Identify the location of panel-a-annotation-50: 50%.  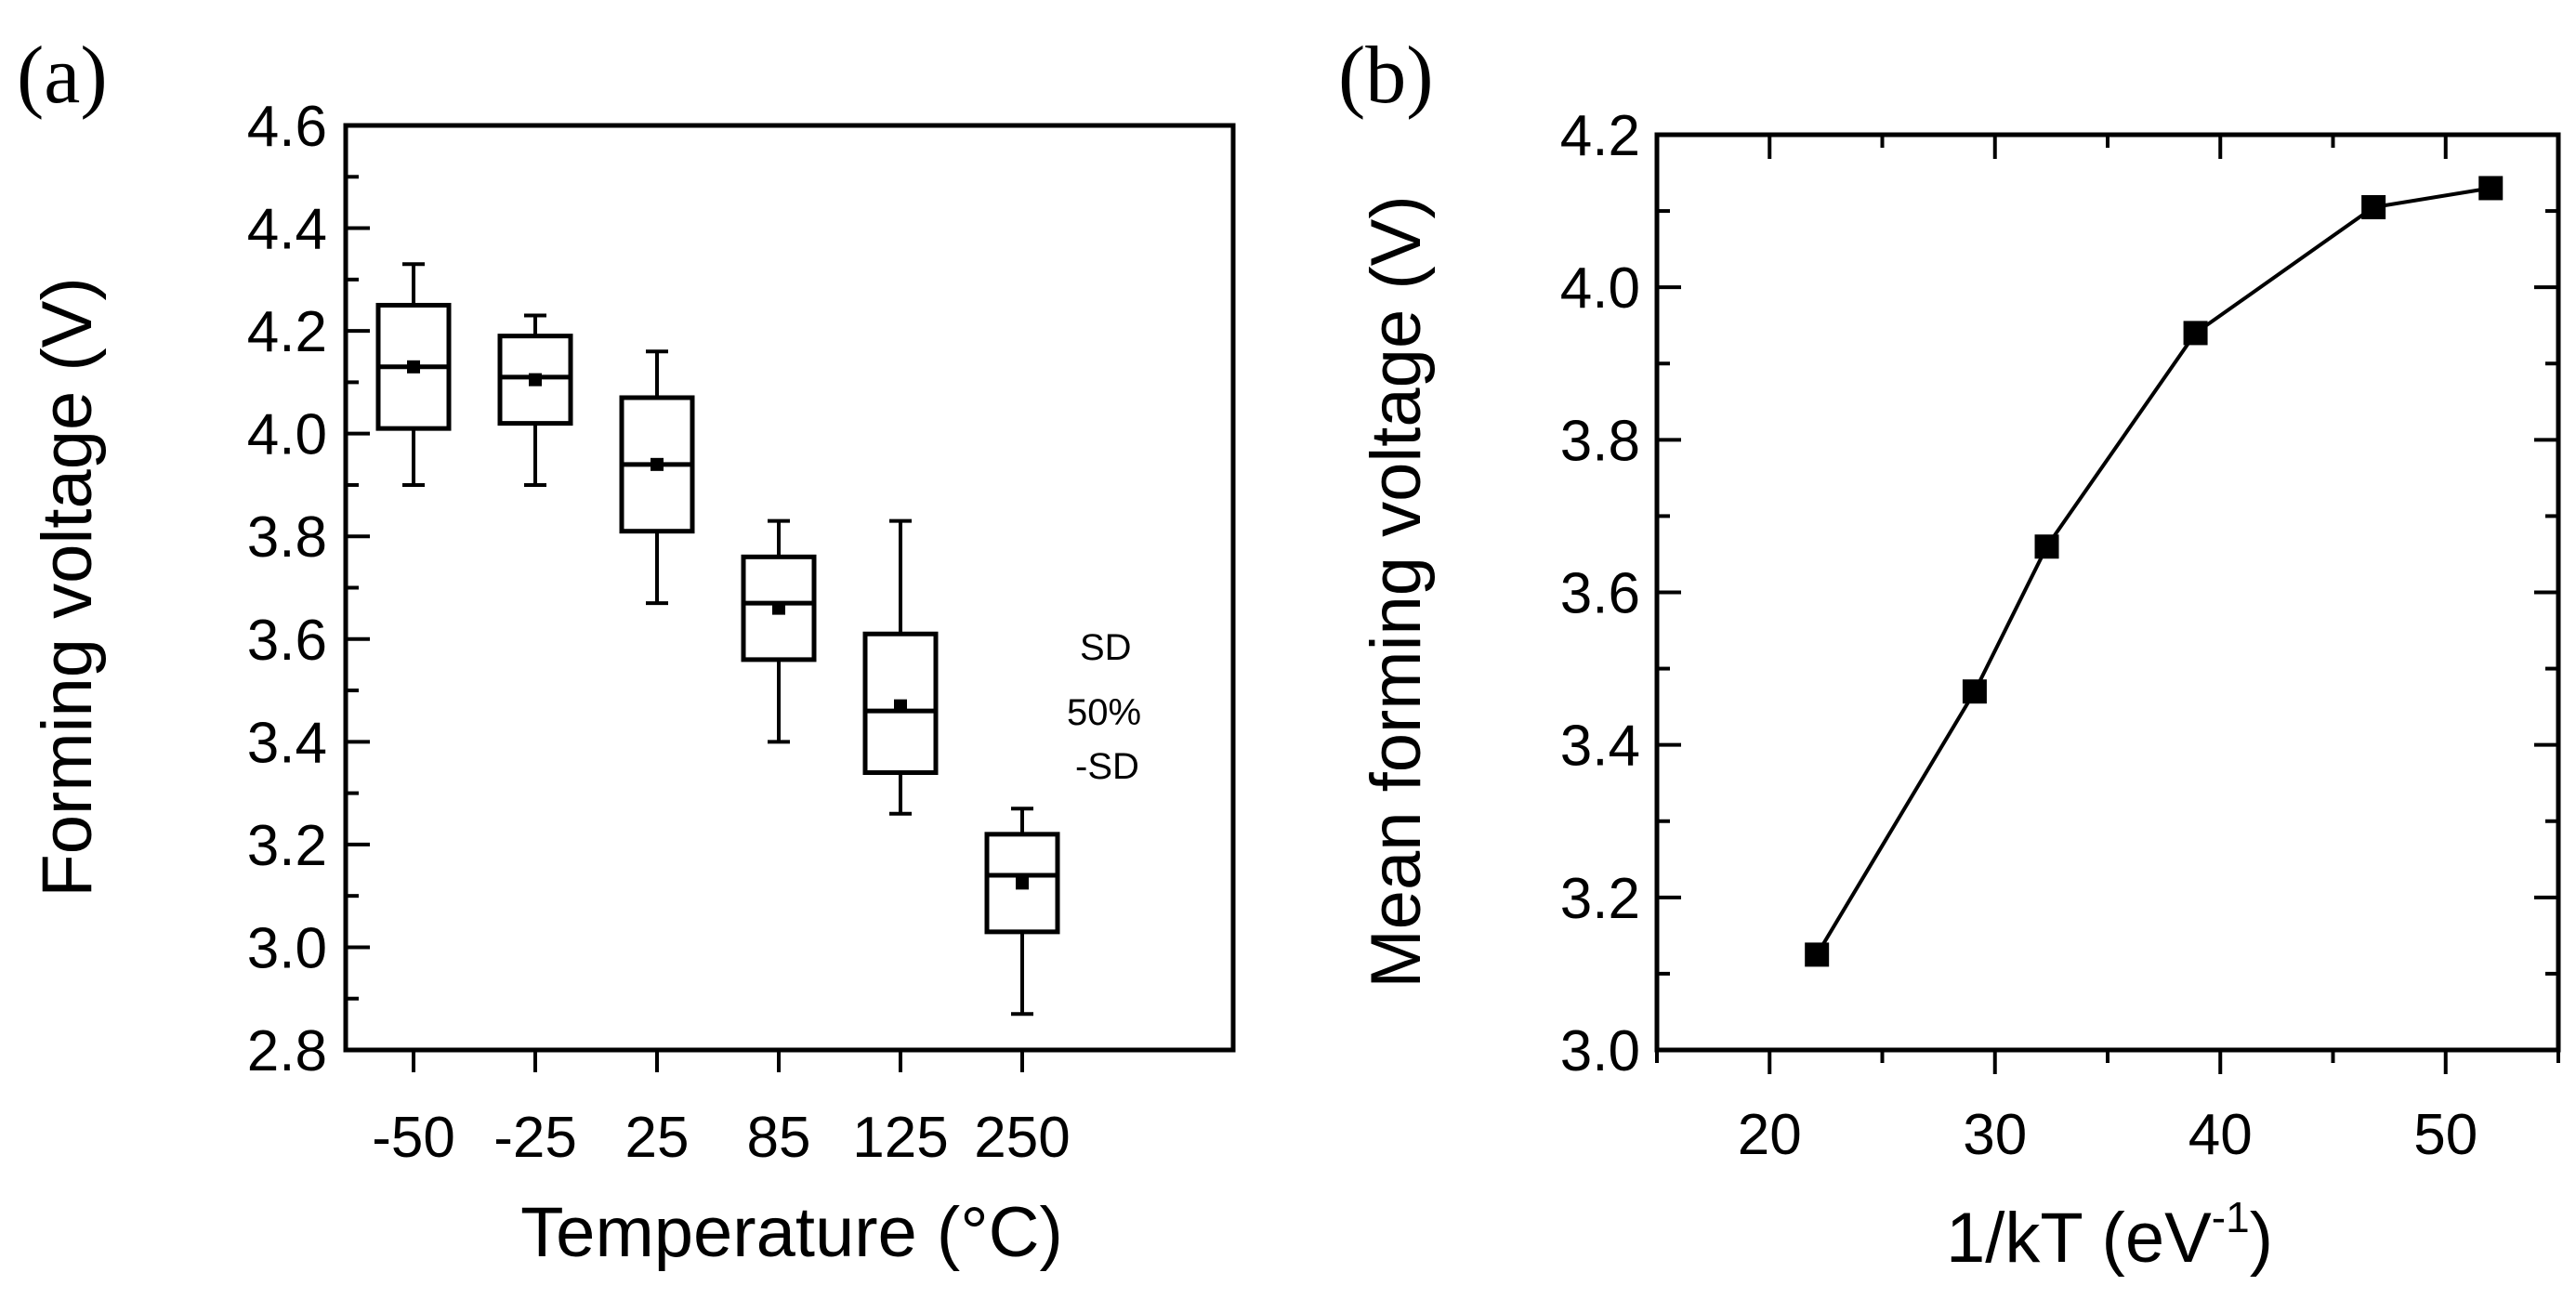
(1104, 712).